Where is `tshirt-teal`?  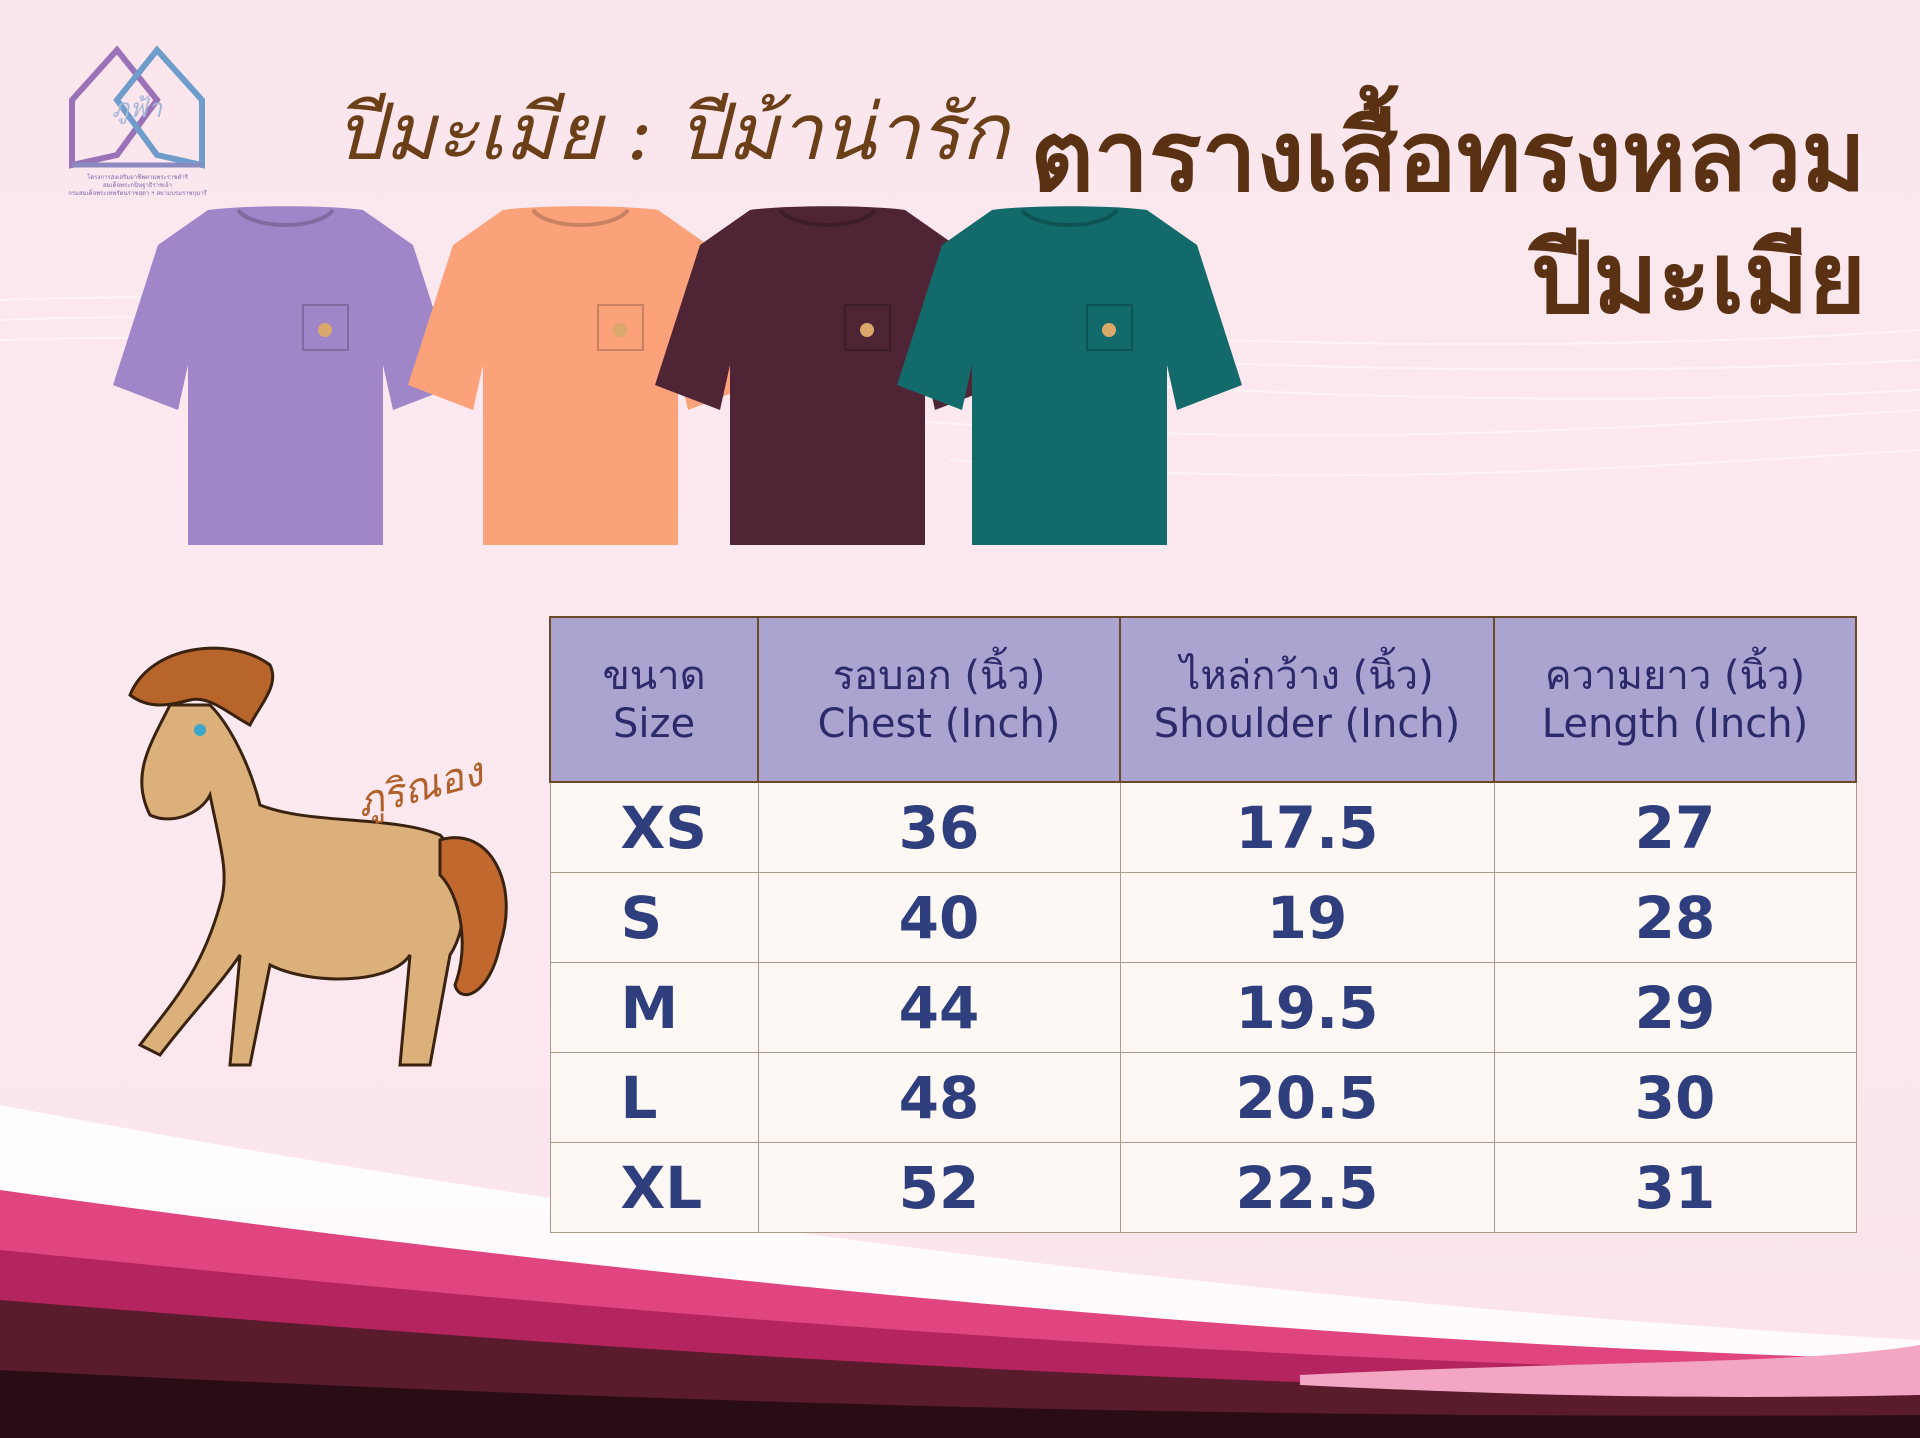 tshirt-teal is located at coordinates (1069, 375).